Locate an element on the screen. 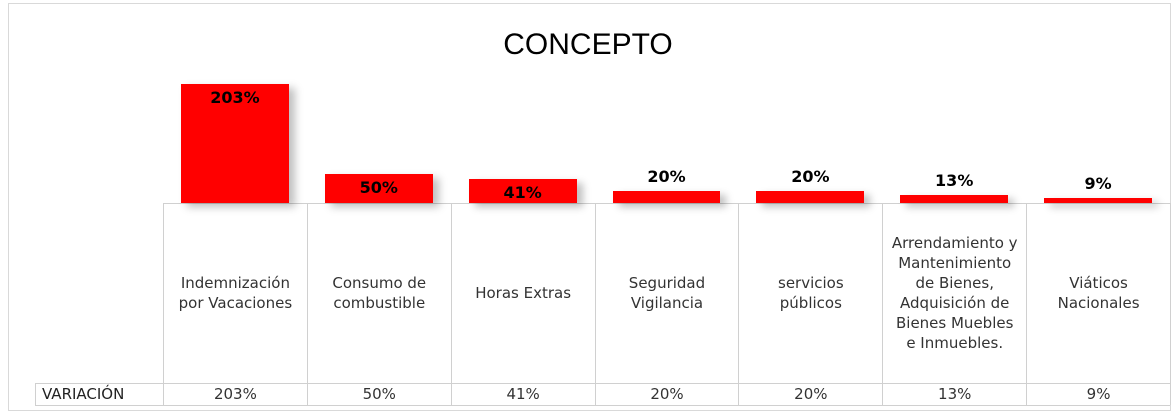 The height and width of the screenshot is (415, 1176). table-value: 13% is located at coordinates (954, 394).